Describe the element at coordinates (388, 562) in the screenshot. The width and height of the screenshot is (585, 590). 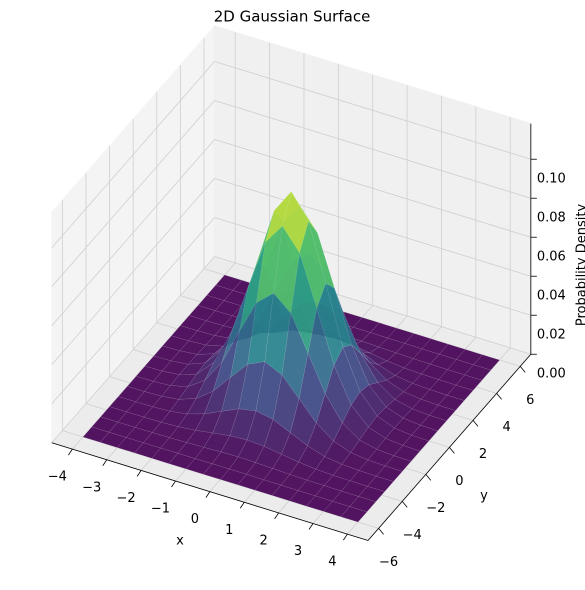
I see `y-tick-label: −6` at that location.